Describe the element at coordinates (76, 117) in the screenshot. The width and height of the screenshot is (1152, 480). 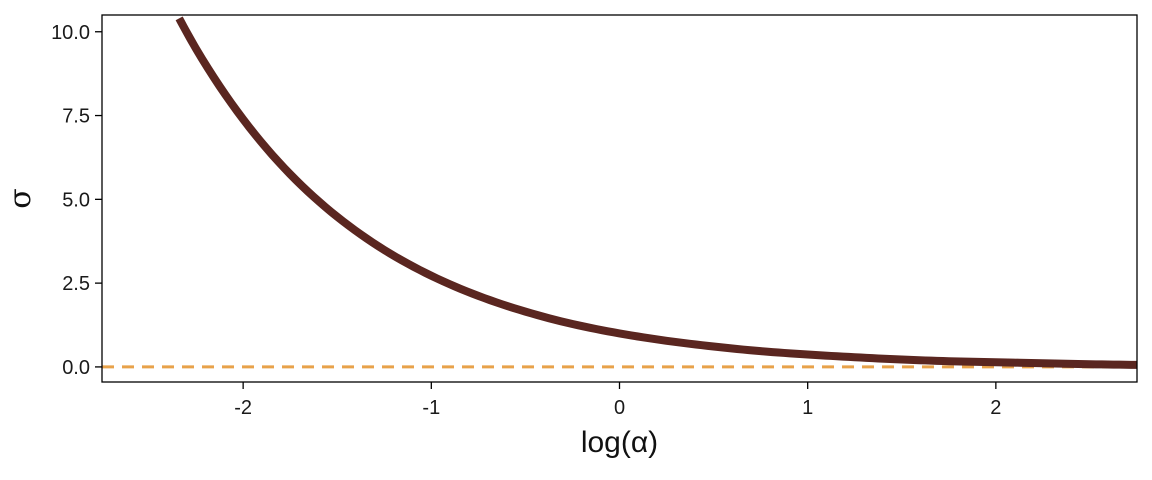
I see `y-tick-label: 7.5` at that location.